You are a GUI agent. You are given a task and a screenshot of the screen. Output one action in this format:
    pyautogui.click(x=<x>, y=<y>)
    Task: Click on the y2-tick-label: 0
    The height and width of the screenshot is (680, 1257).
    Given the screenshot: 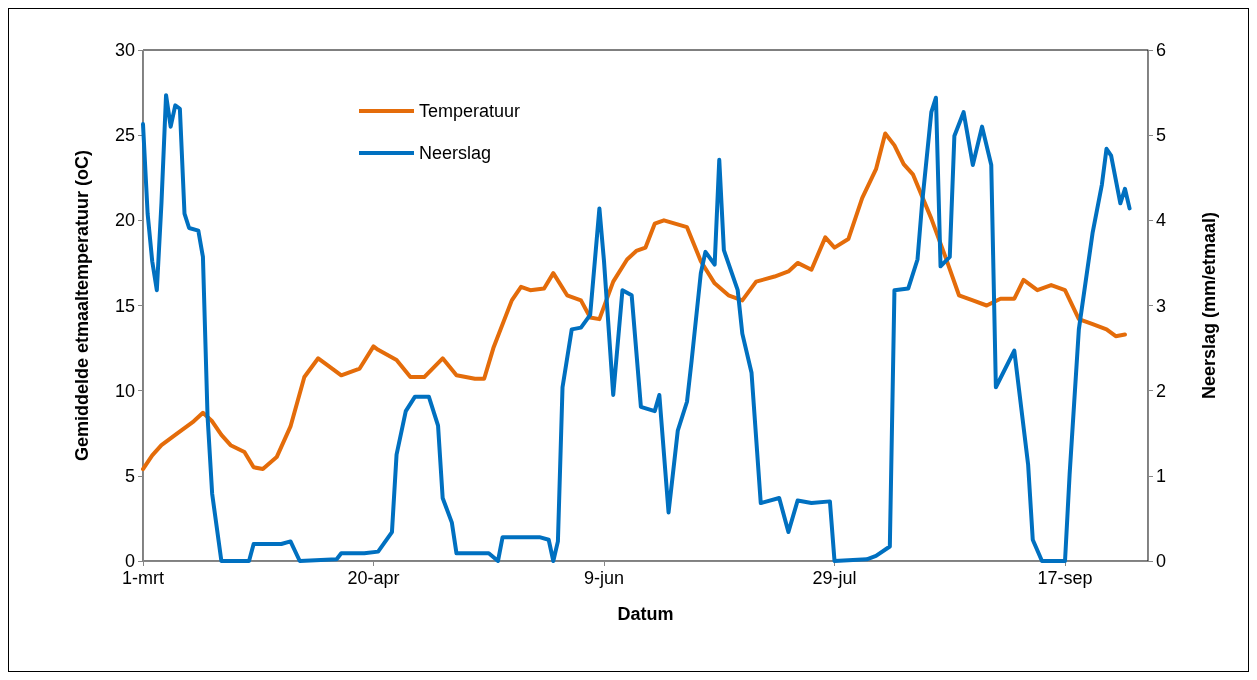 What is the action you would take?
    pyautogui.click(x=1161, y=561)
    